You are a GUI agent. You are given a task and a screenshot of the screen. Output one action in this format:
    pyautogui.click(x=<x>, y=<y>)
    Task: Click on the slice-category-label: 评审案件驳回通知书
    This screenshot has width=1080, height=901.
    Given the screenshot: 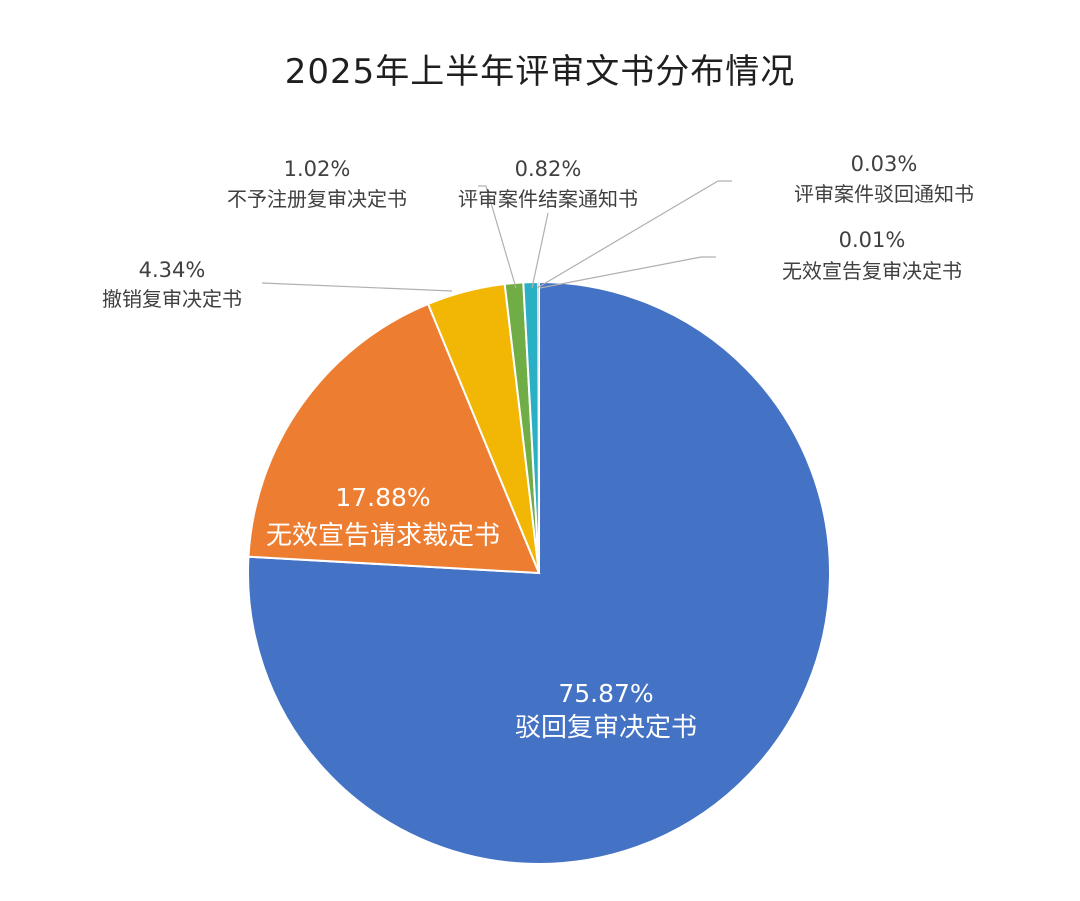 What is the action you would take?
    pyautogui.click(x=884, y=194)
    